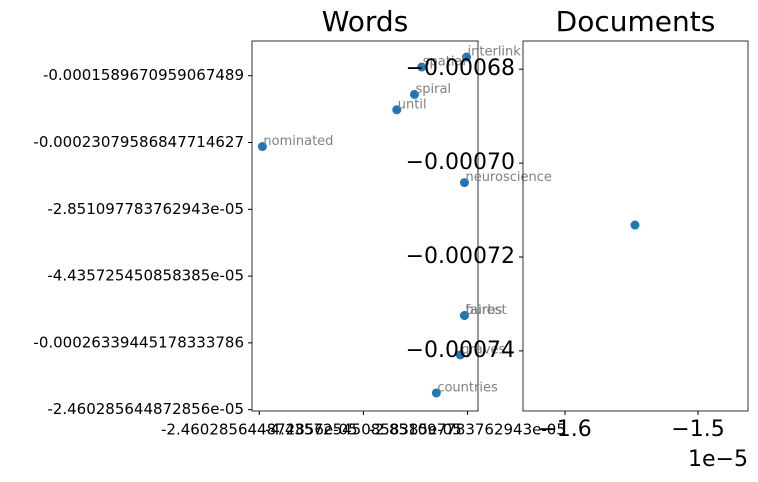 This screenshot has width=758, height=482. What do you see at coordinates (564, 429) in the screenshot?
I see `x-tick-label: −1.6` at bounding box center [564, 429].